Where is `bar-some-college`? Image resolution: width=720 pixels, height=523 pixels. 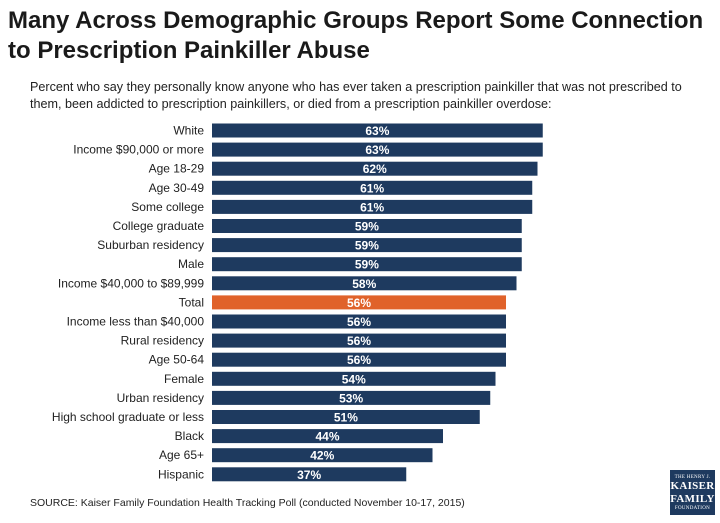 bar-some-college is located at coordinates (372, 206).